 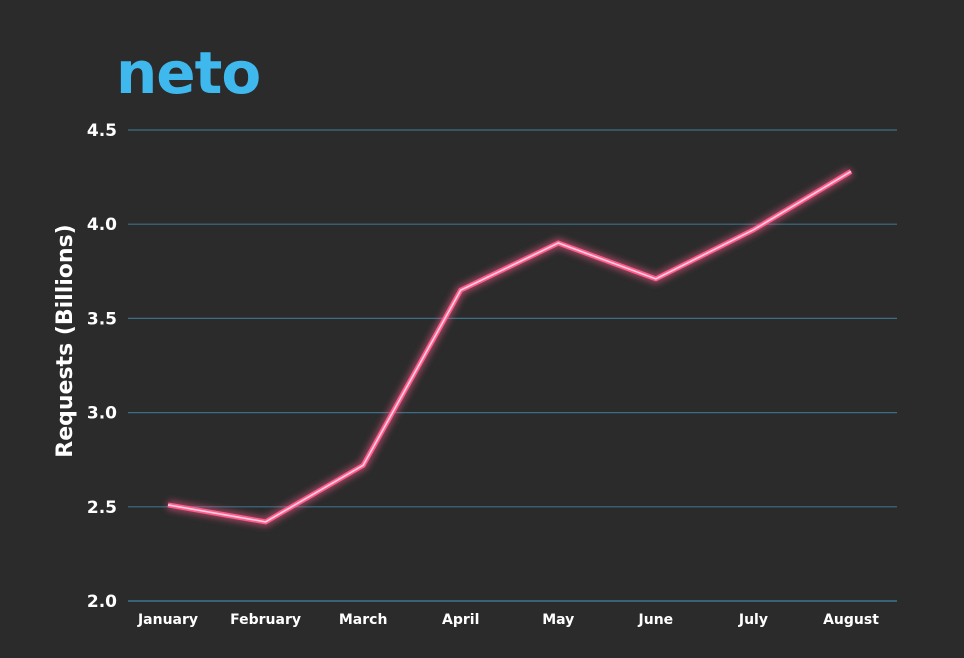 What do you see at coordinates (167, 620) in the screenshot?
I see `x-tick-label: January` at bounding box center [167, 620].